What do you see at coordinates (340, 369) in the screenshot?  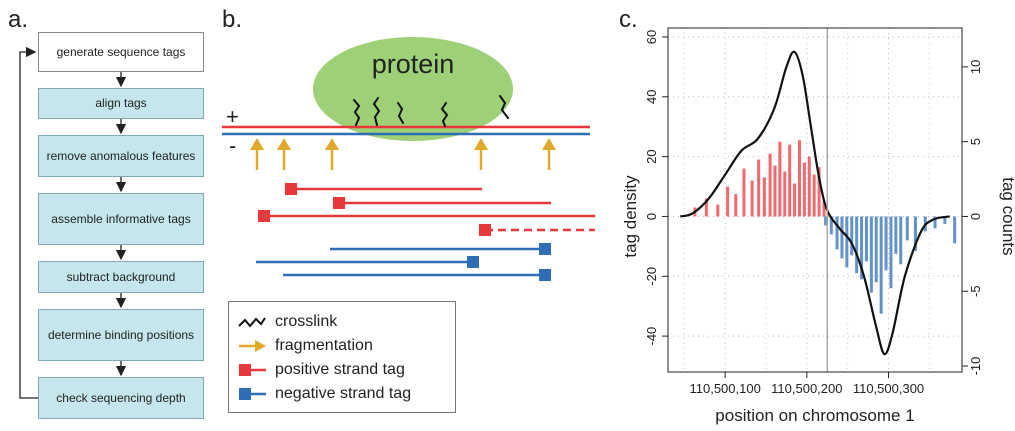 I see `legend-label: positive strand tag` at bounding box center [340, 369].